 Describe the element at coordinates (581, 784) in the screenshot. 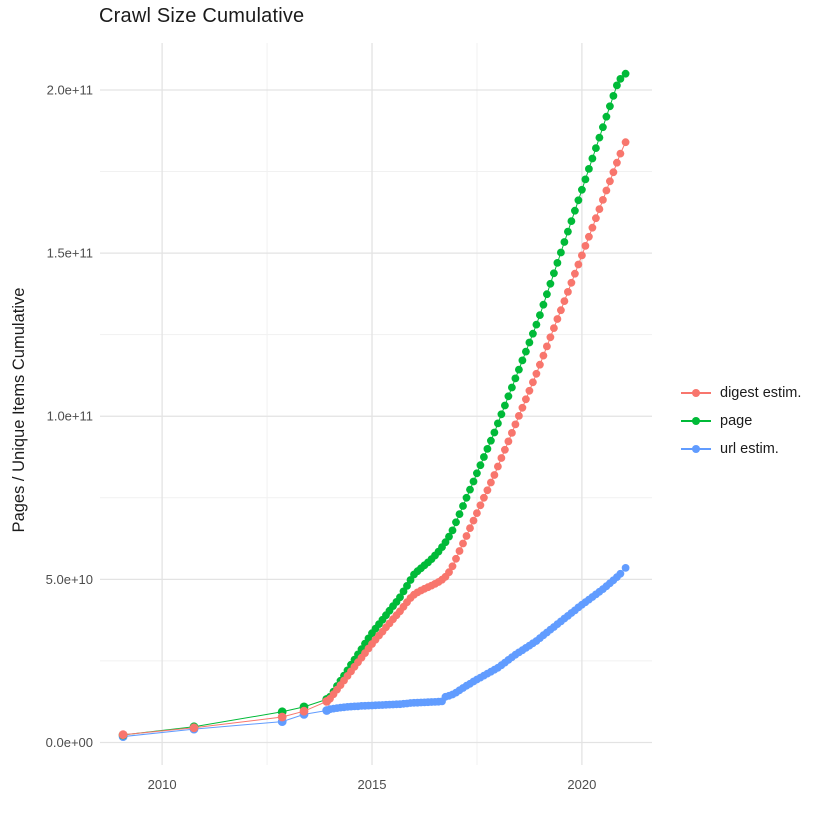

I see `x-tick-label: 2020` at that location.